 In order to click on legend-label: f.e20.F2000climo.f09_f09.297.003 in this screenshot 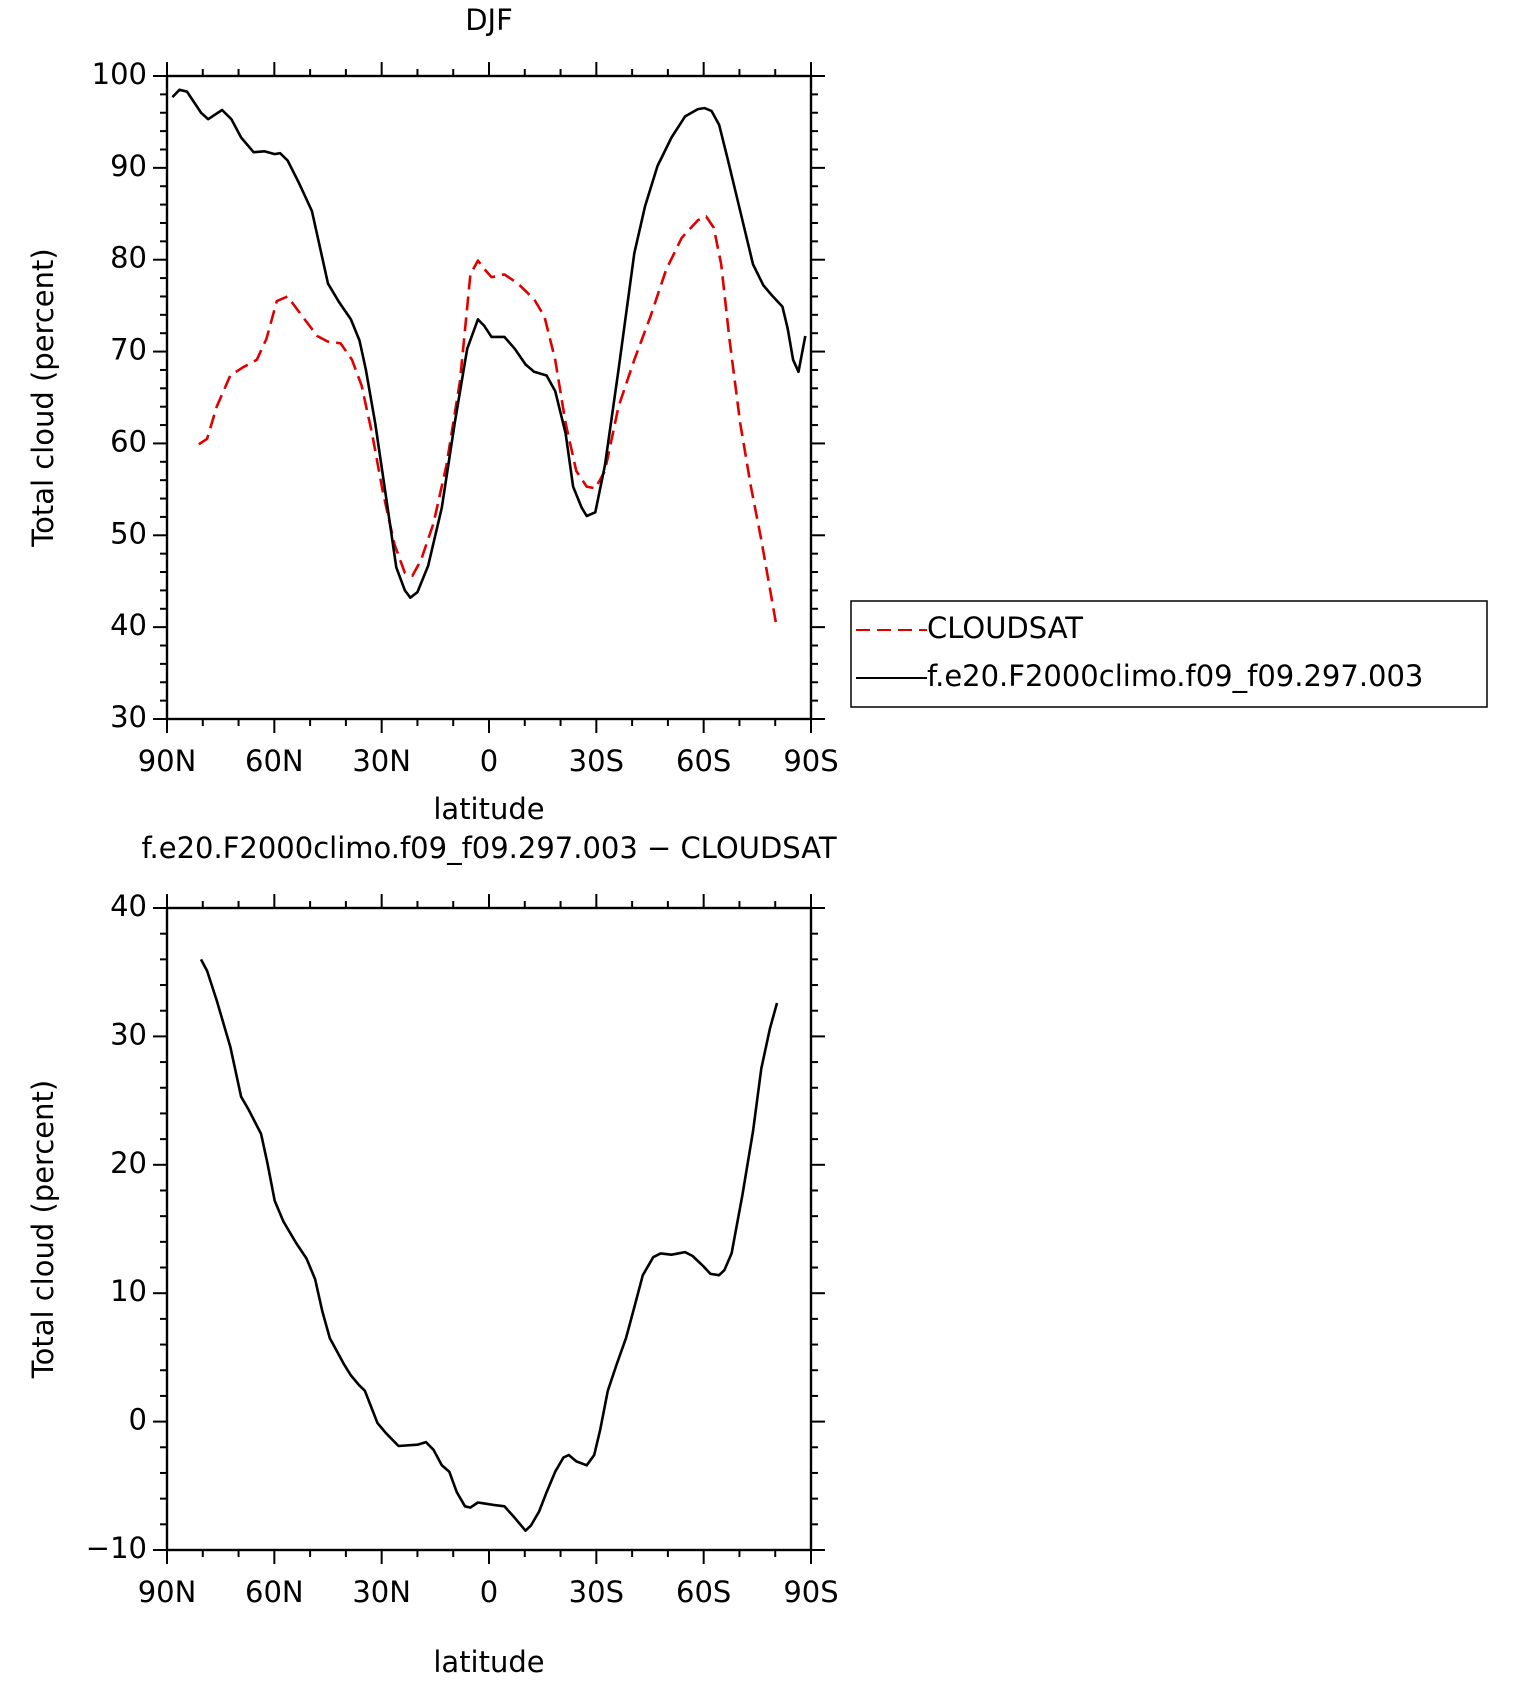, I will do `click(1175, 676)`.